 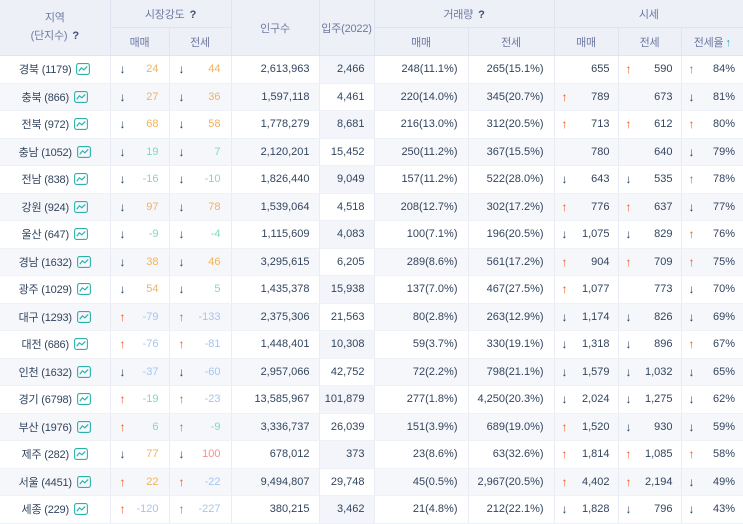 I want to click on region-link: 인천 (1632), so click(x=45, y=372).